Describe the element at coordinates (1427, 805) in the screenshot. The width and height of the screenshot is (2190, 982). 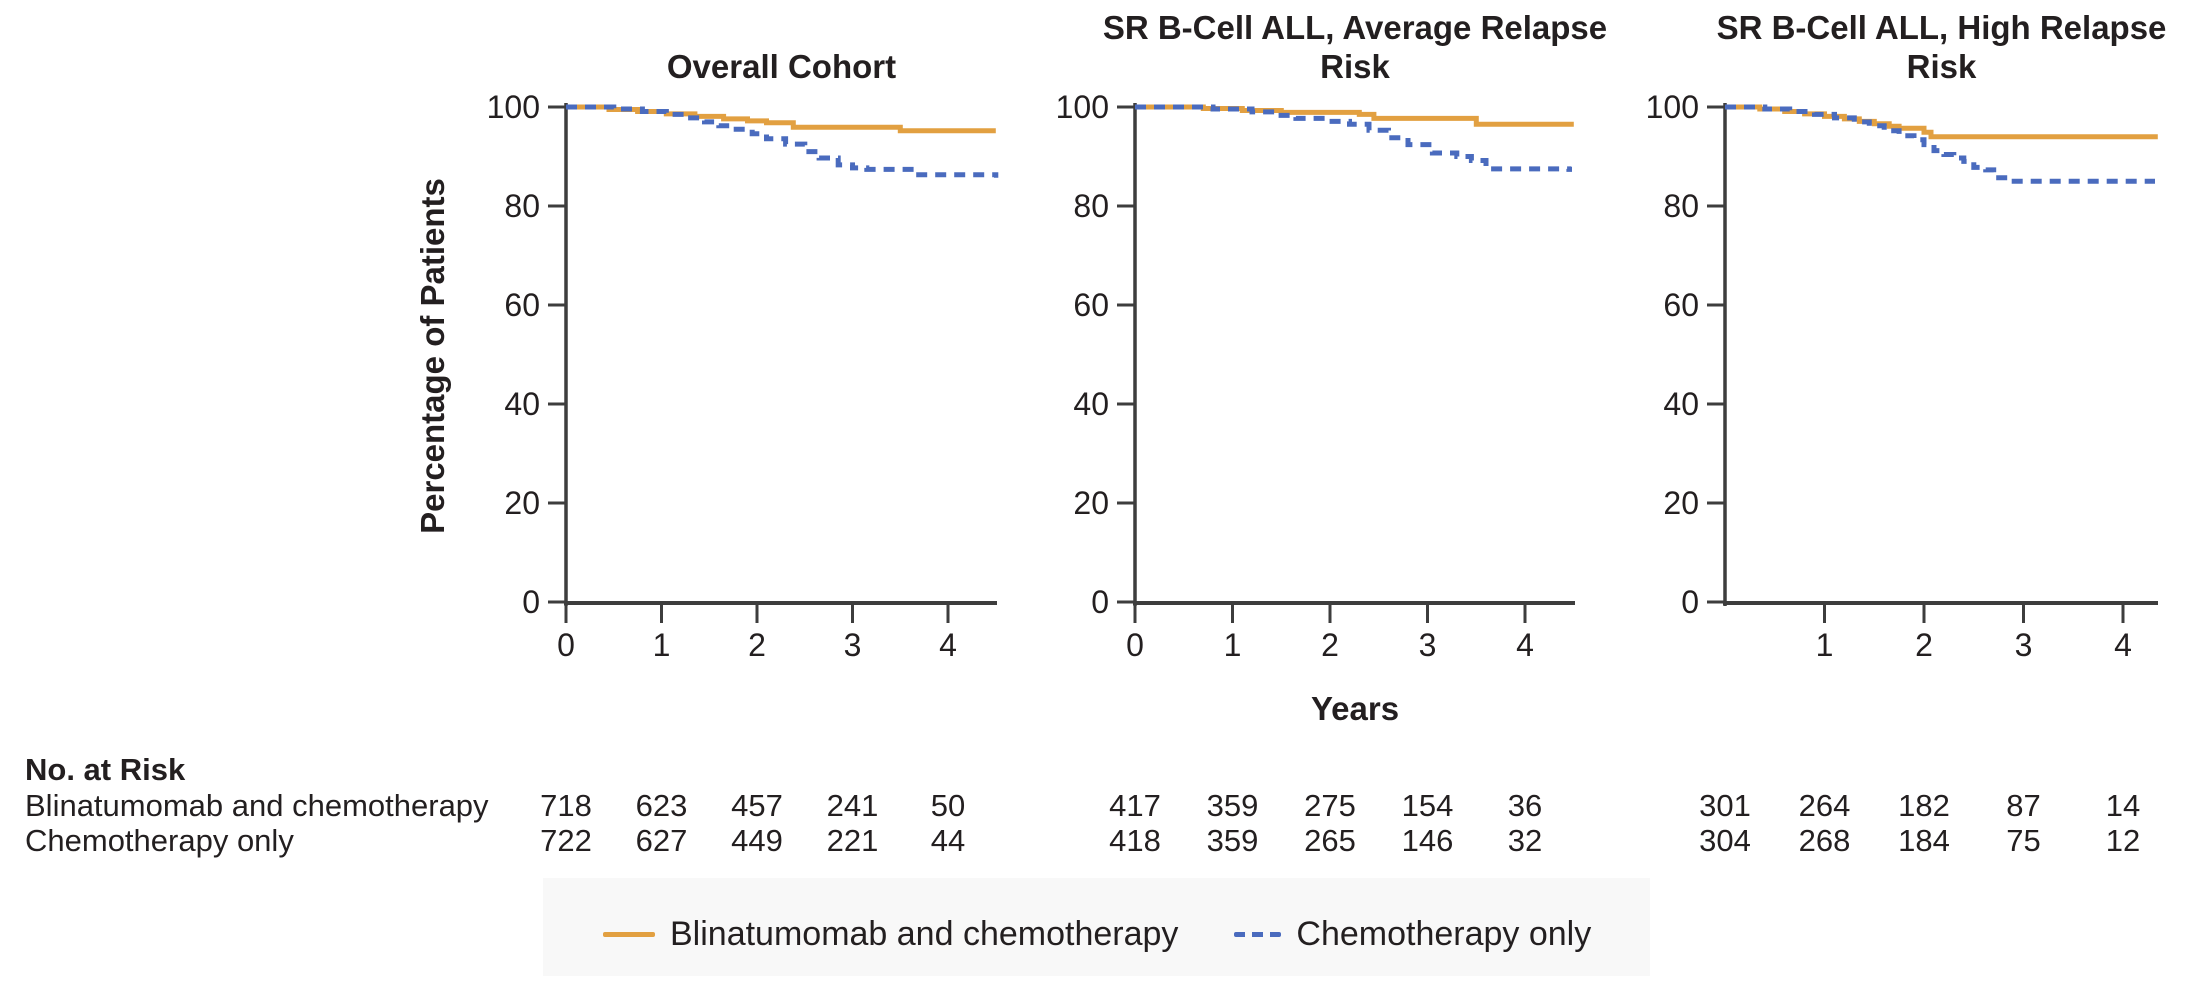
I see `risk-count: 154` at that location.